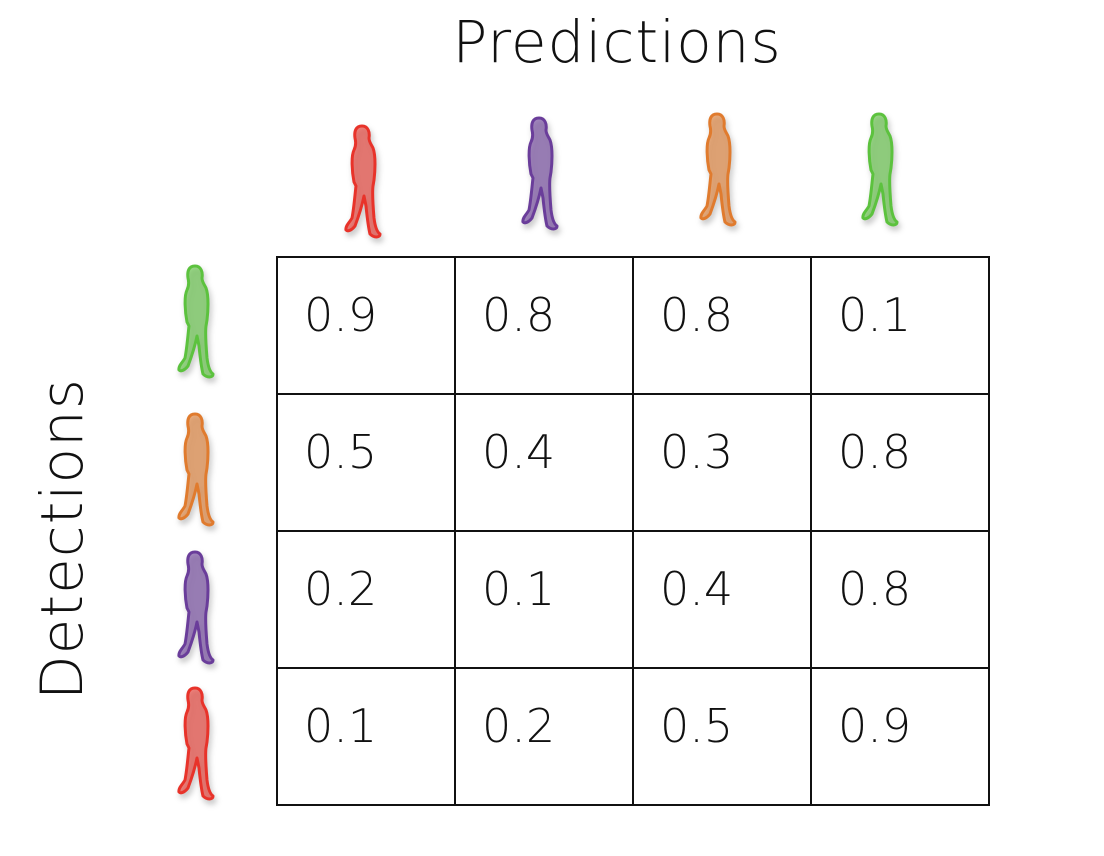 This screenshot has height=856, width=1104. What do you see at coordinates (62, 539) in the screenshot?
I see `detections-title: Detections` at bounding box center [62, 539].